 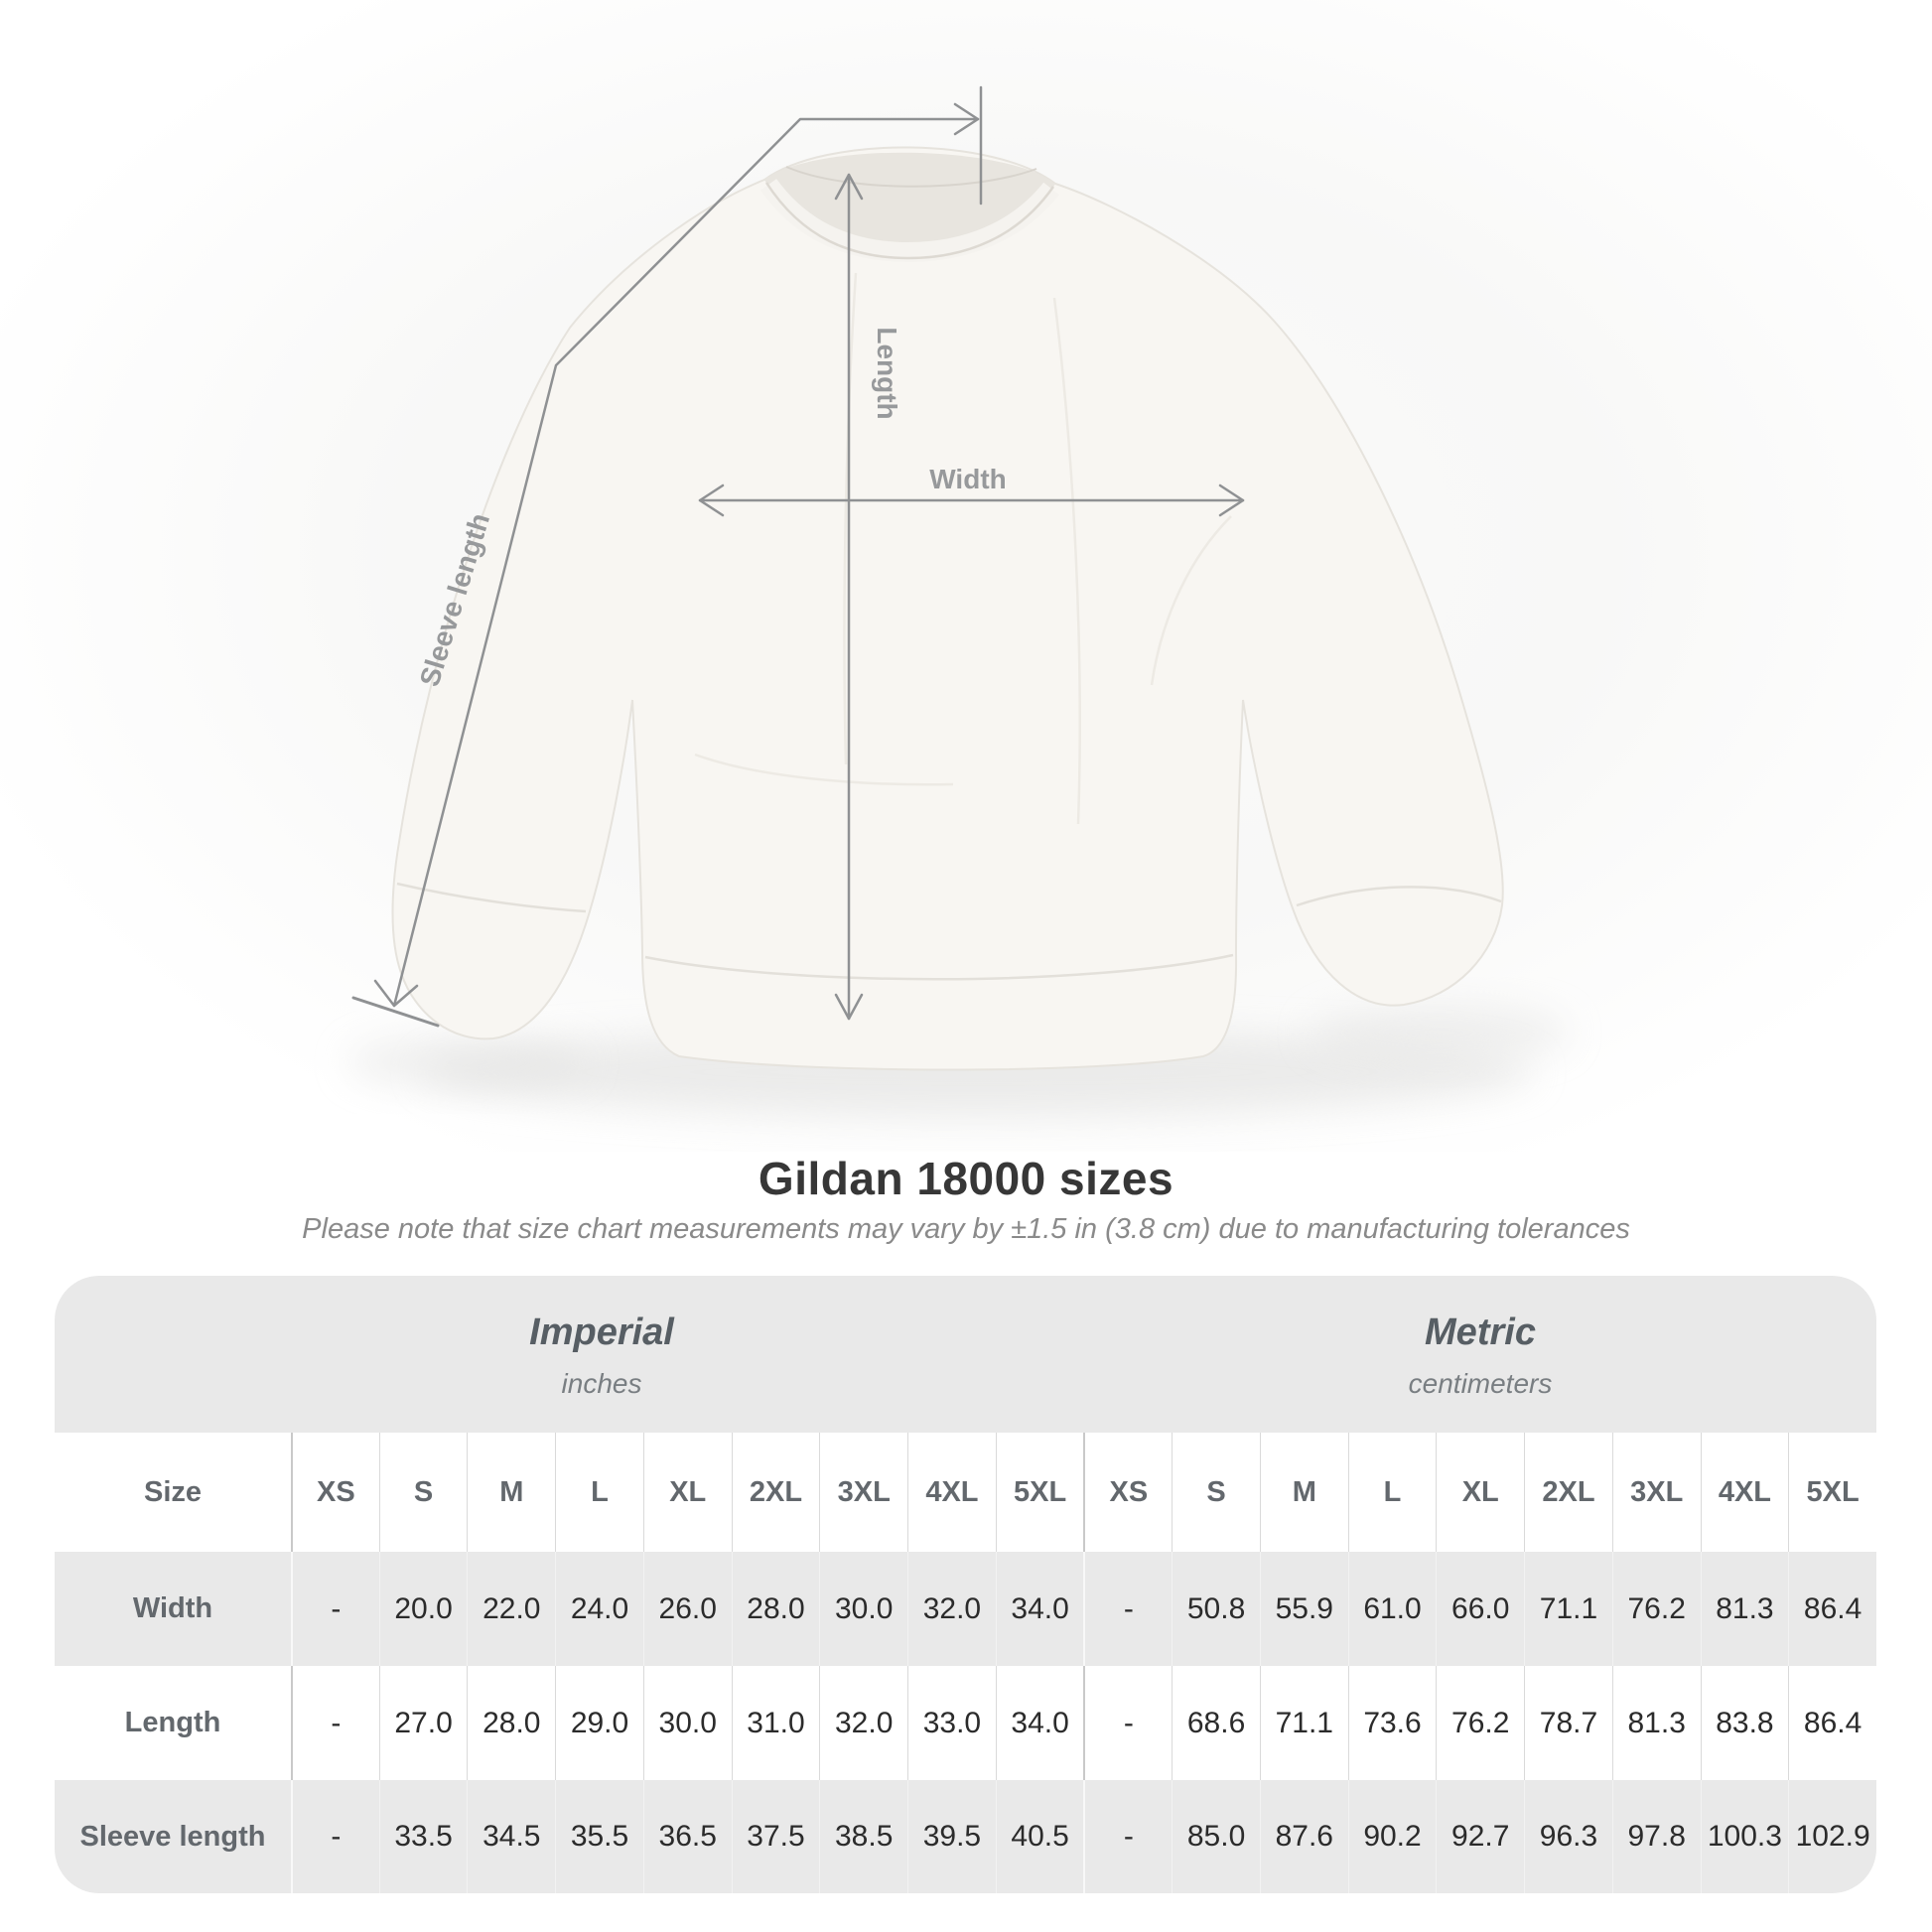 What do you see at coordinates (1392, 1609) in the screenshot?
I see `value-cell: 61.0` at bounding box center [1392, 1609].